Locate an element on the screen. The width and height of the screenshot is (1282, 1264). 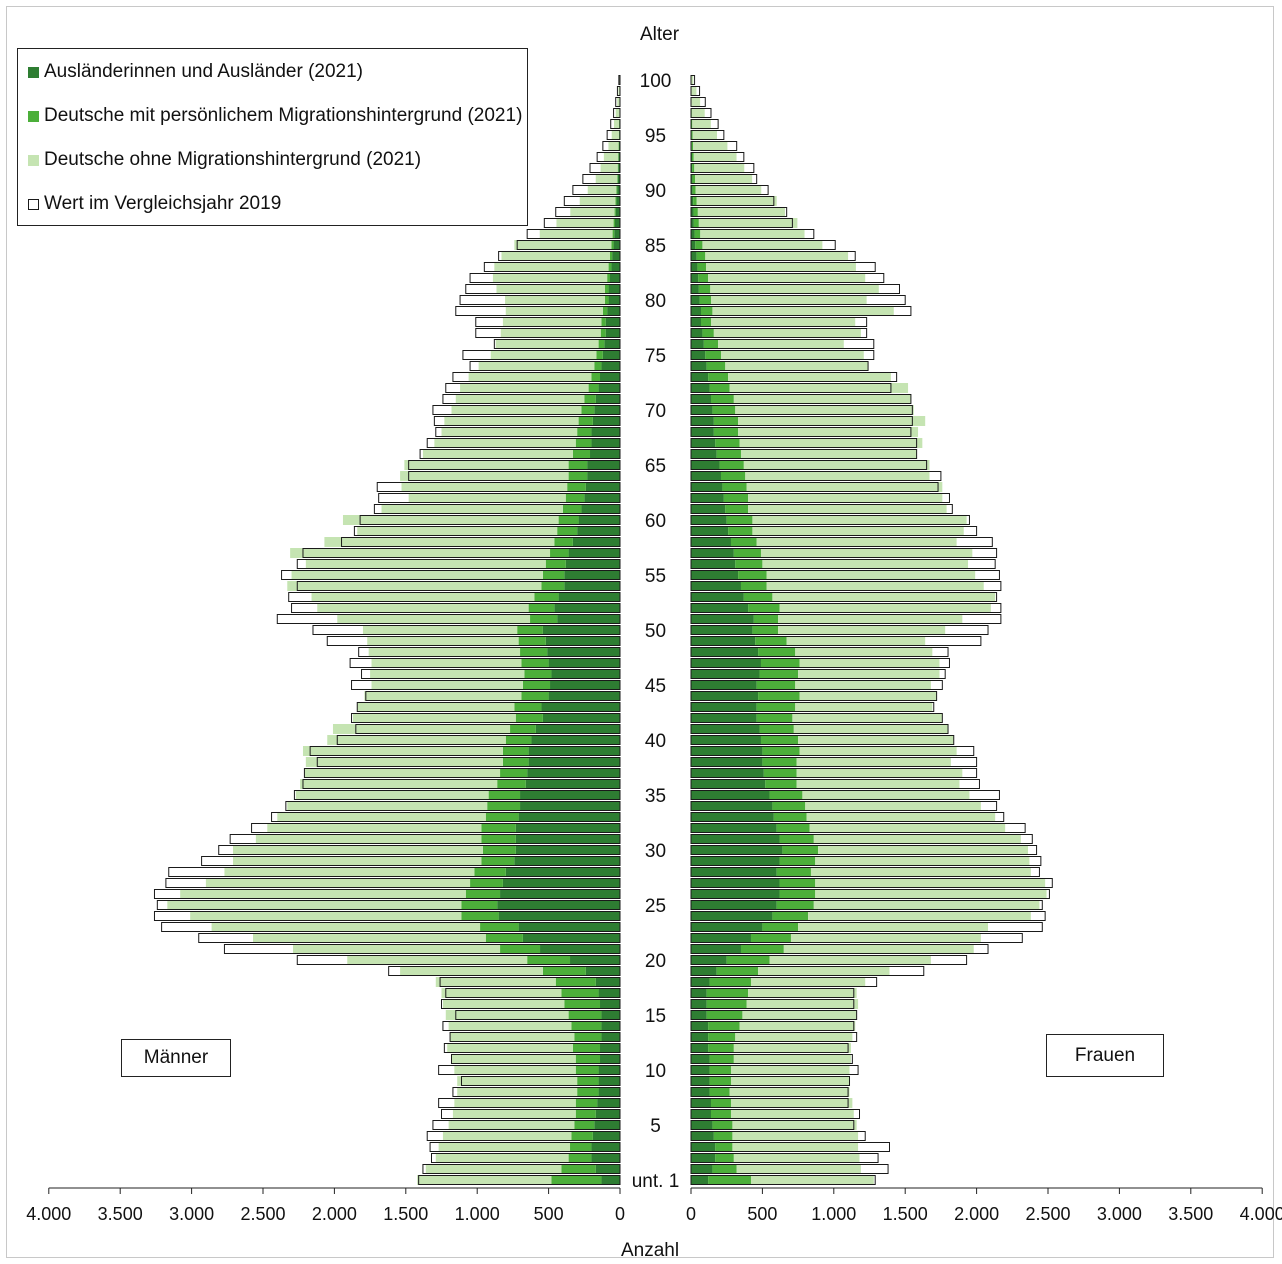
men-x-tick-label: 1.500 is located at coordinates (405, 1214).